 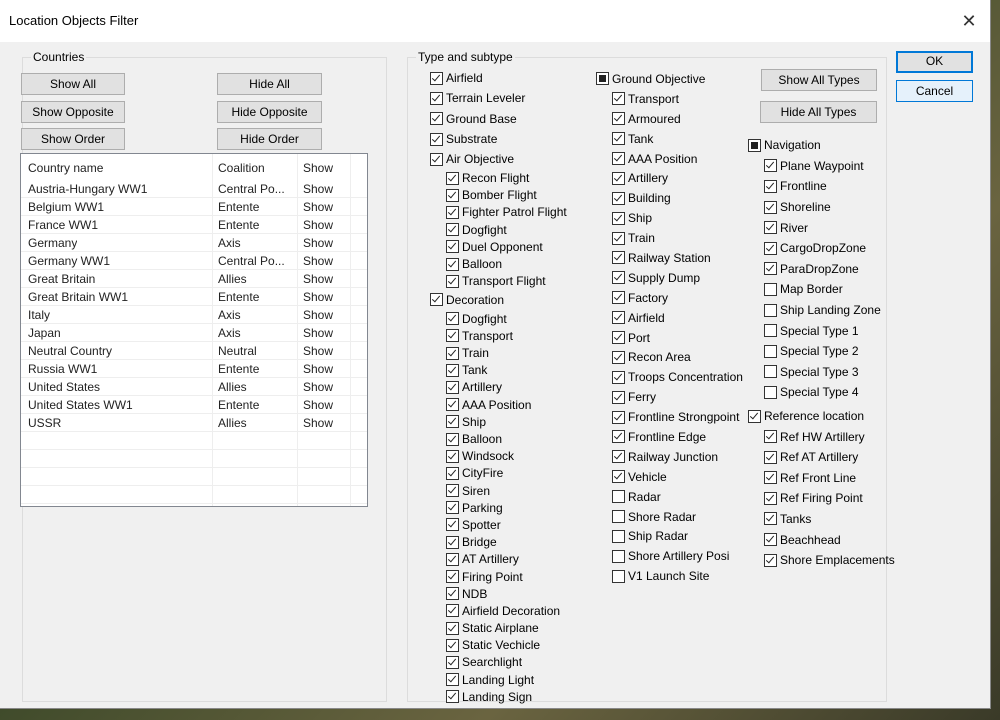 I want to click on checkbox-shore-radar: Shore Radar, so click(x=677, y=517).